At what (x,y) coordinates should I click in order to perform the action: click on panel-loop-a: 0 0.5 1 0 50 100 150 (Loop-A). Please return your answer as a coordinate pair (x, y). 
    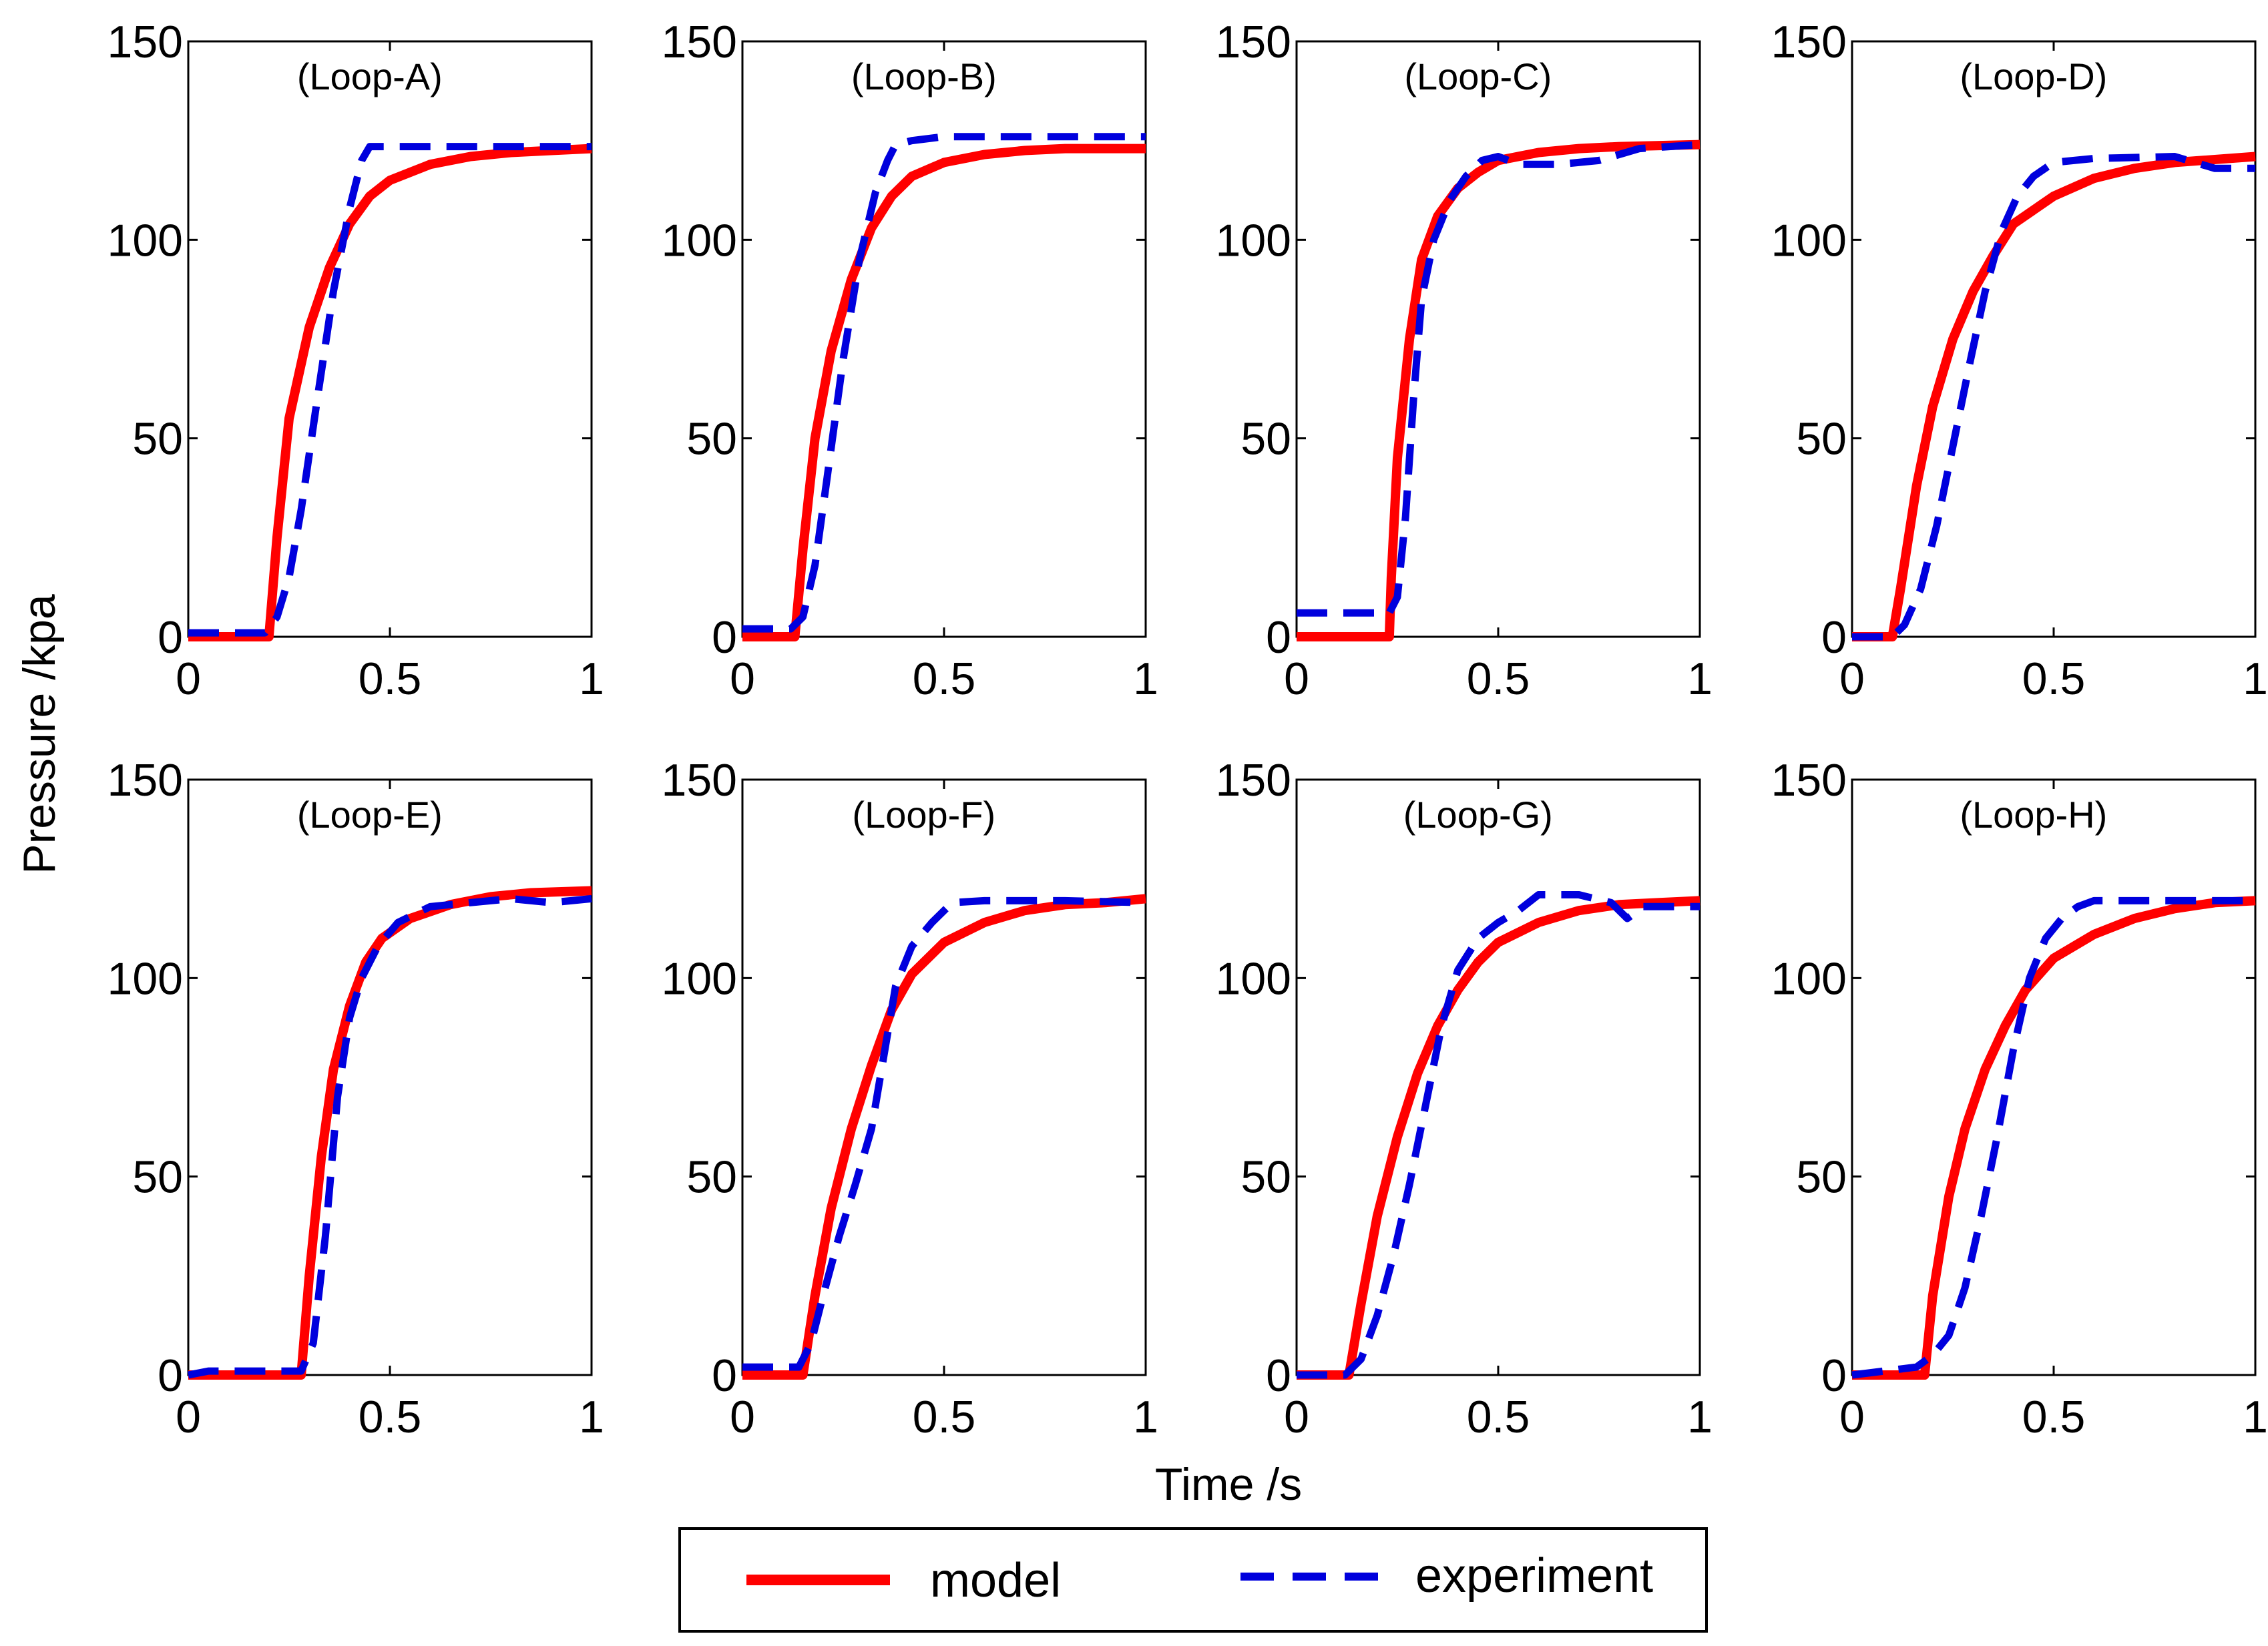
    Looking at the image, I should click on (356, 360).